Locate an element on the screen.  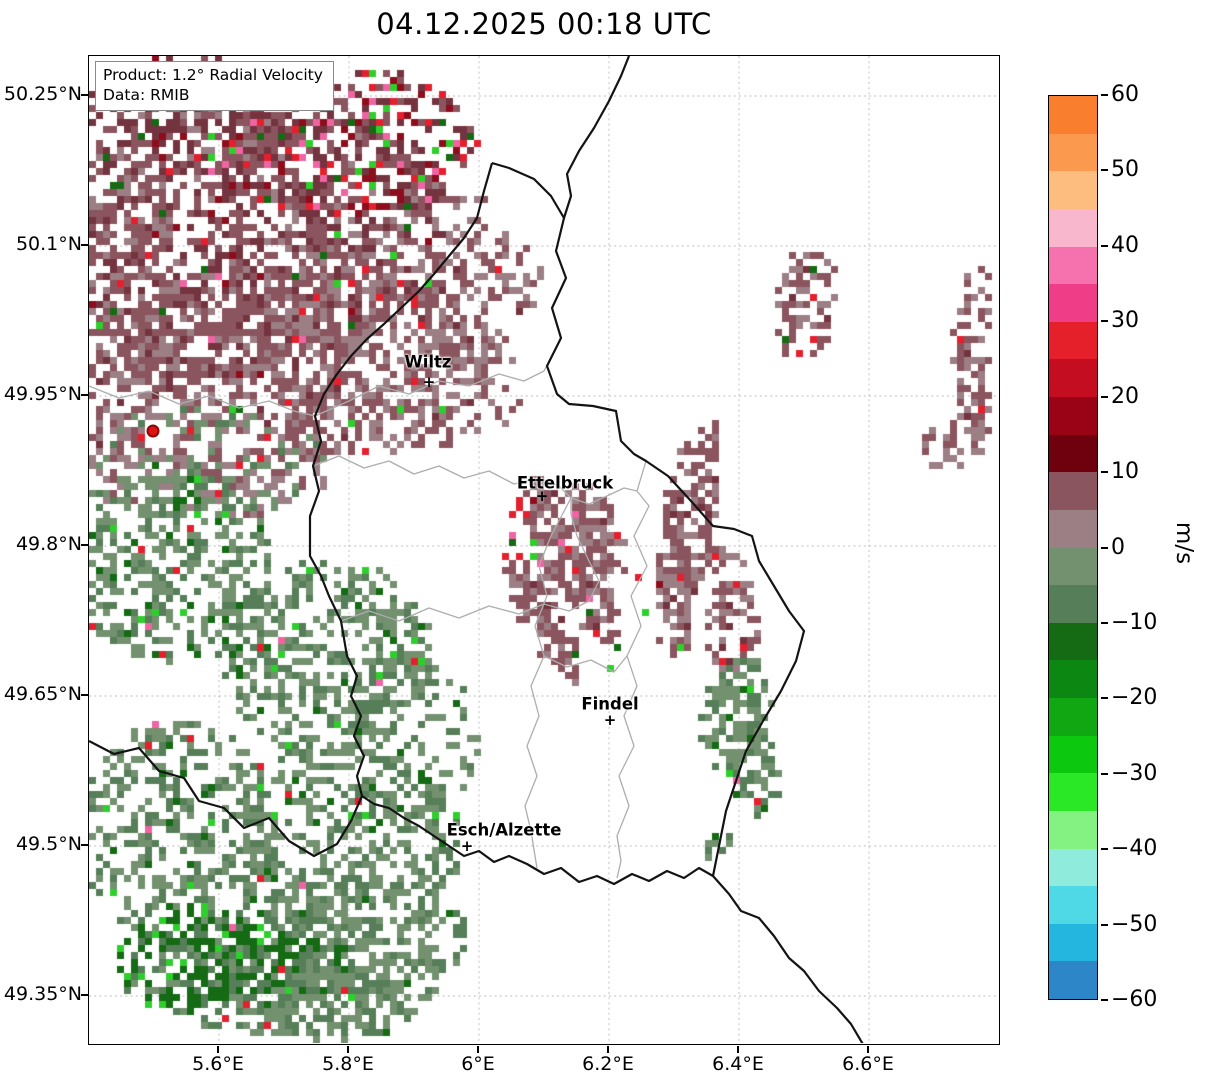
colorbar-tick-label: −50 is located at coordinates (1134, 924).